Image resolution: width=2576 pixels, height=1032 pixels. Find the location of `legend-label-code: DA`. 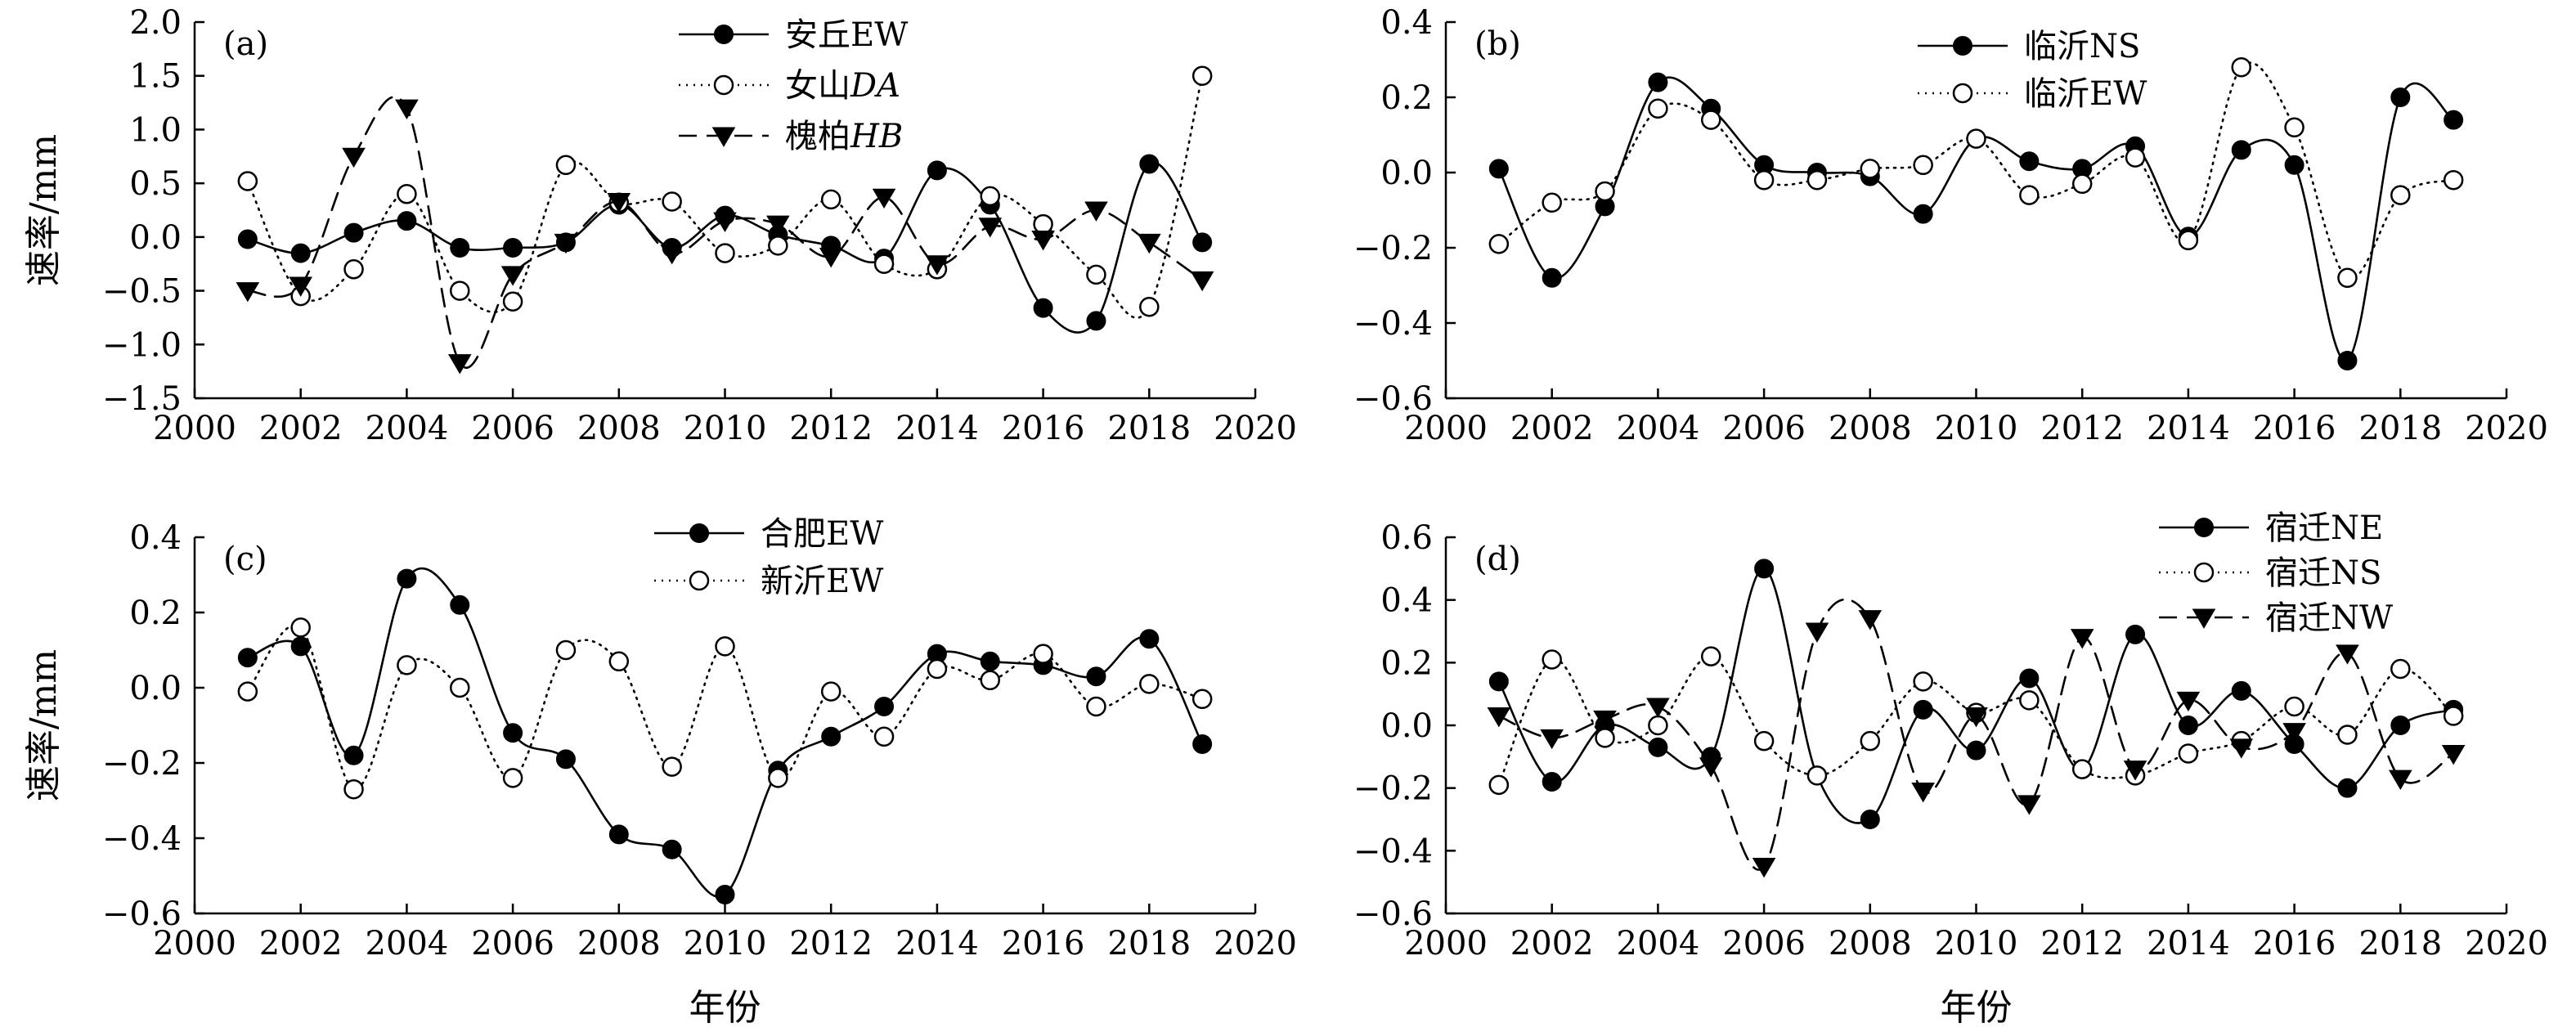

legend-label-code: DA is located at coordinates (875, 86).